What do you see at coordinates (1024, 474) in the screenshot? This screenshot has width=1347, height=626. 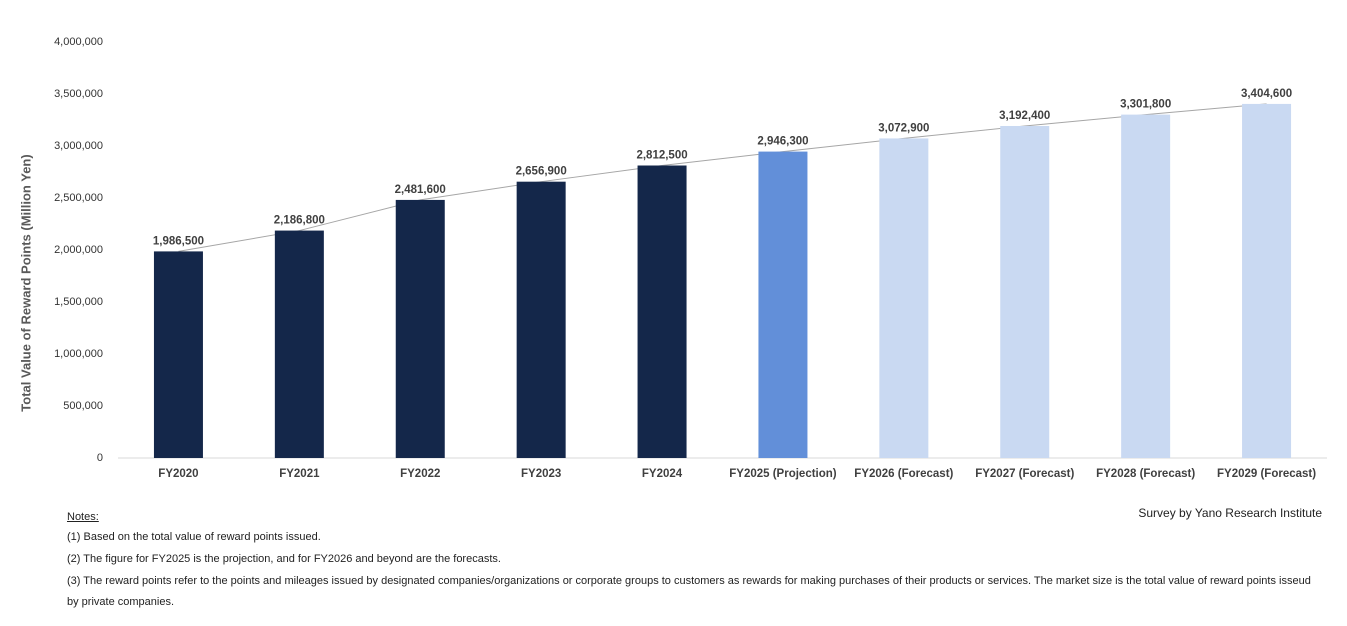 I see `x-tick-label: FY2027 (Forecast)` at bounding box center [1024, 474].